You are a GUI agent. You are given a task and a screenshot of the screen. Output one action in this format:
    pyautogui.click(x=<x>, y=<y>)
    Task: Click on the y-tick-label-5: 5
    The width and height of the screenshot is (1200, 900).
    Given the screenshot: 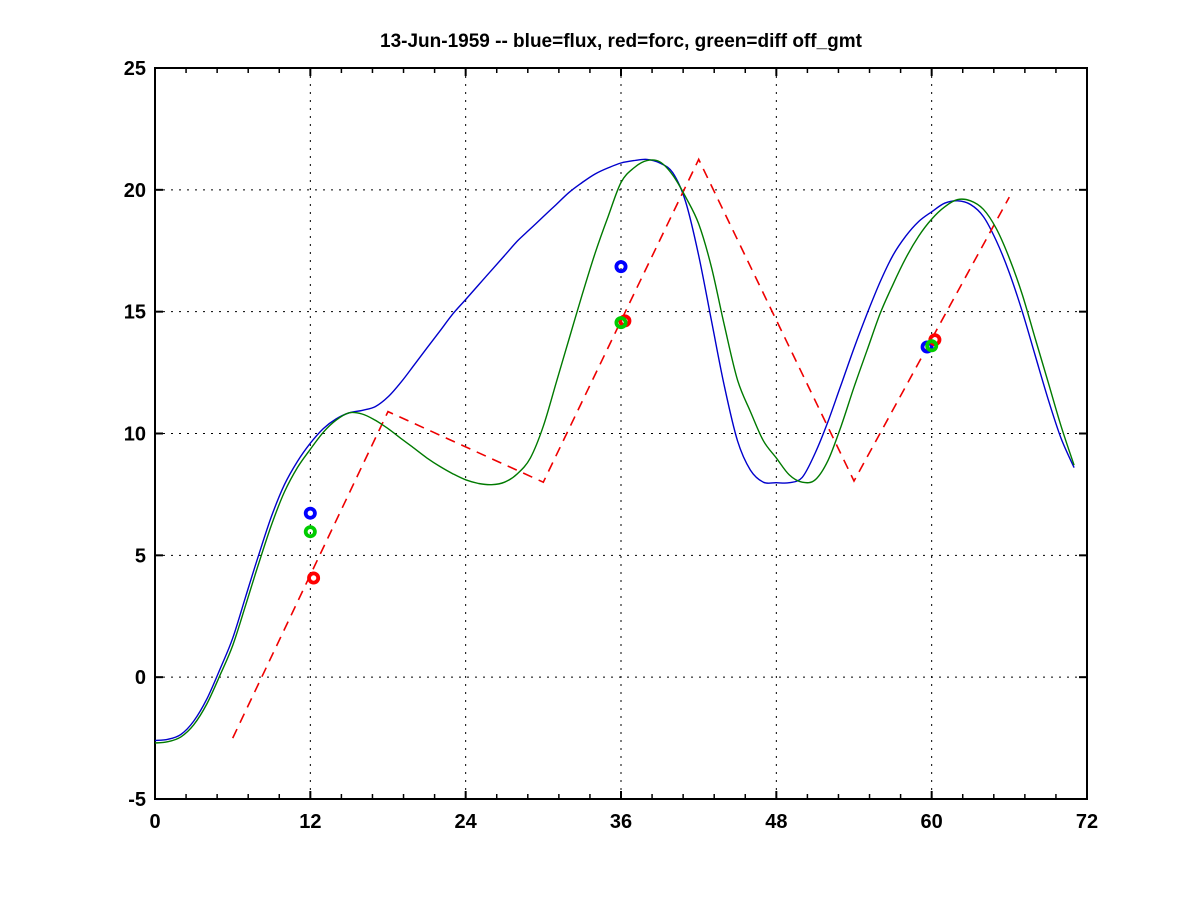 What is the action you would take?
    pyautogui.click(x=140, y=556)
    